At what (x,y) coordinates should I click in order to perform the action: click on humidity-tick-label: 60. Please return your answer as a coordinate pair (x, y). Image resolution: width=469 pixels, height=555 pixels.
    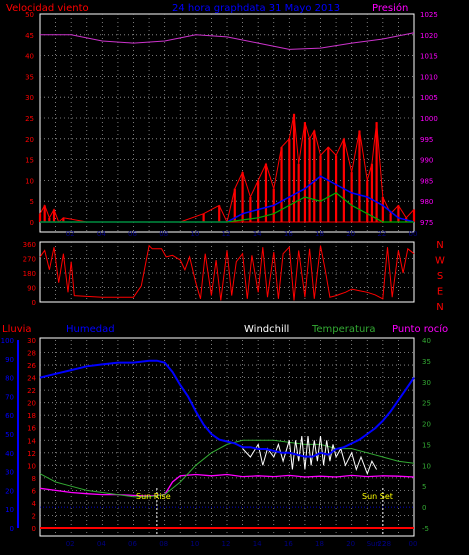
    Looking at the image, I should click on (9, 416).